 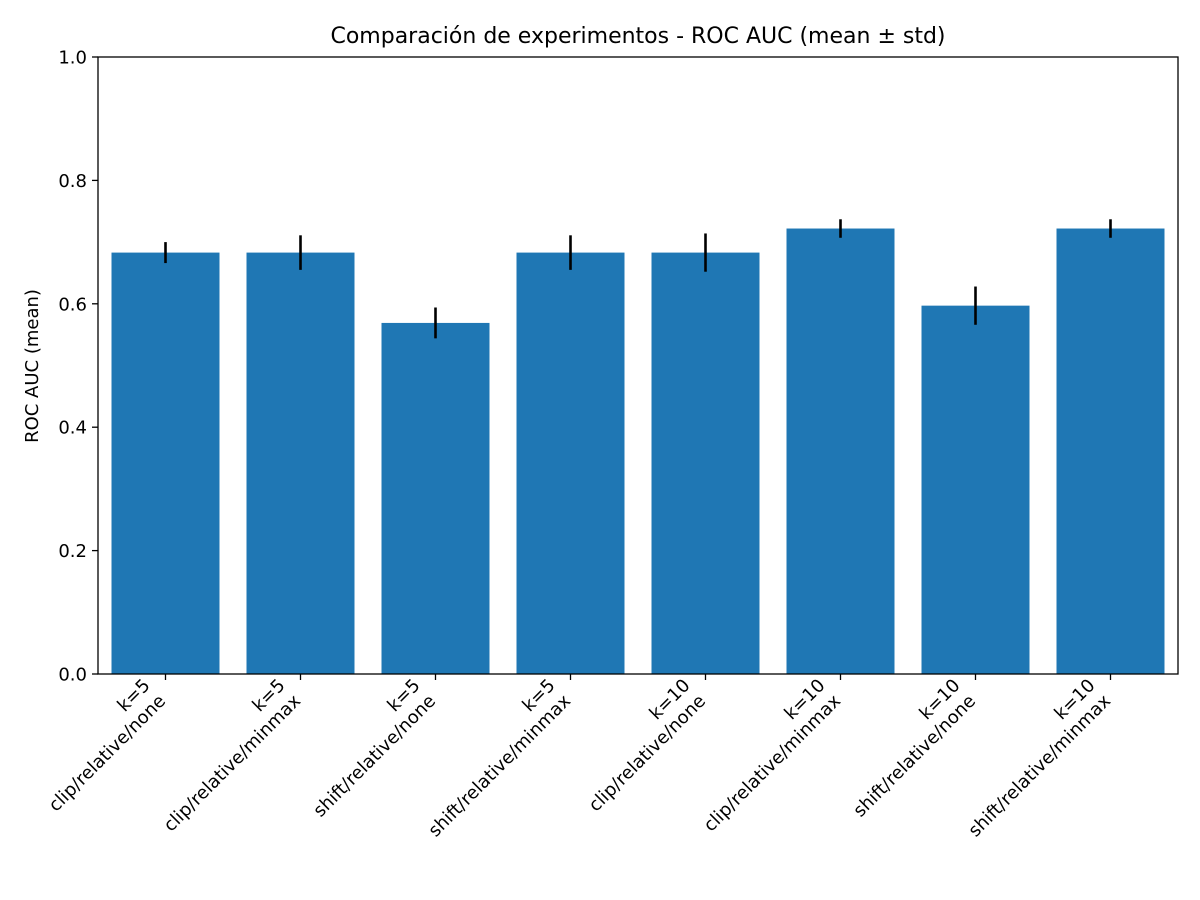 I want to click on y-tick-label: 0.4, so click(x=72, y=428).